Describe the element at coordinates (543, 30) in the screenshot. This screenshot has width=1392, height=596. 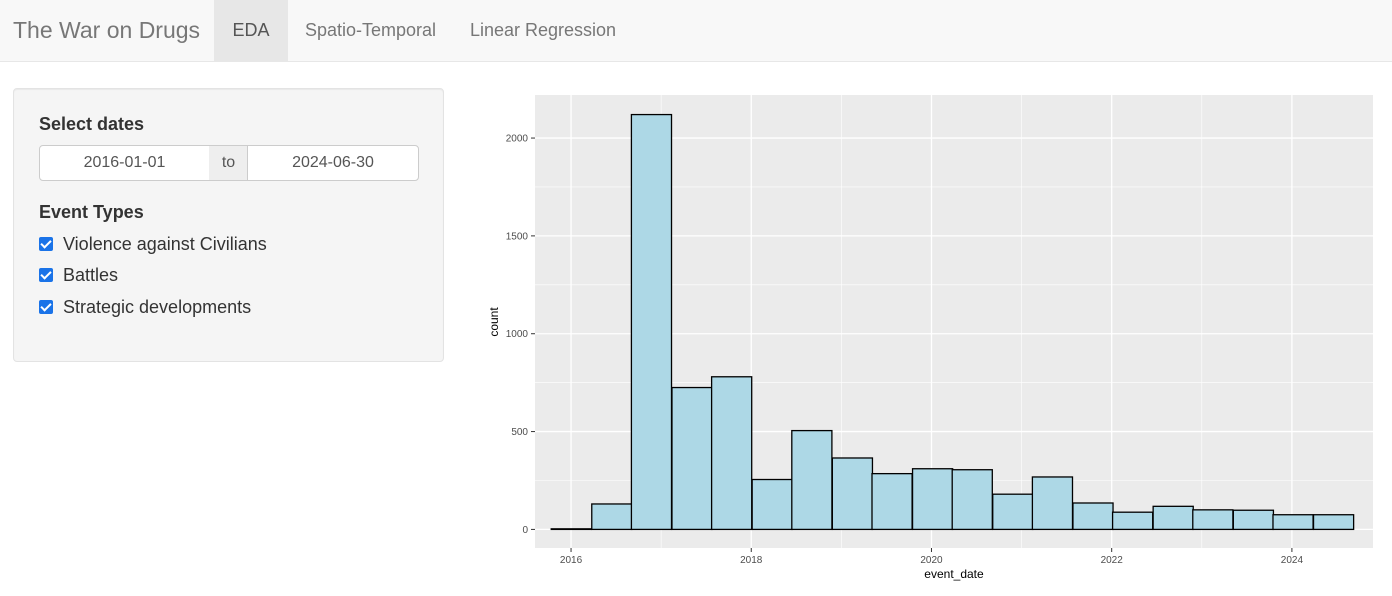
I see `tab-linear-regression: Linear Regression` at that location.